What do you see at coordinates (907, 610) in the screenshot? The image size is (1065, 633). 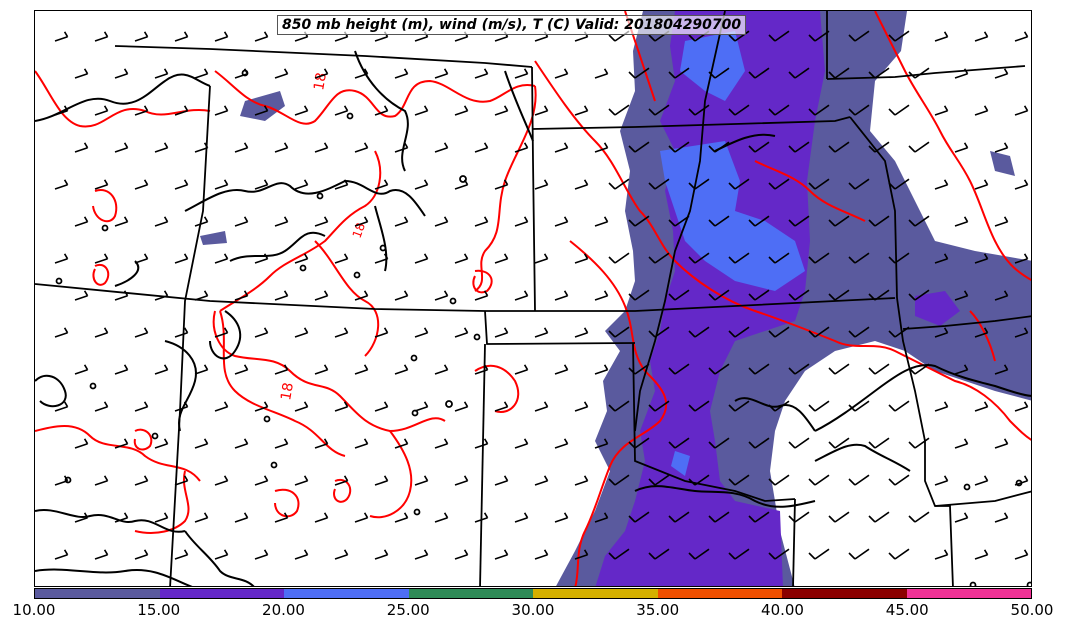 I see `colorbar-tick-label: 45.00` at bounding box center [907, 610].